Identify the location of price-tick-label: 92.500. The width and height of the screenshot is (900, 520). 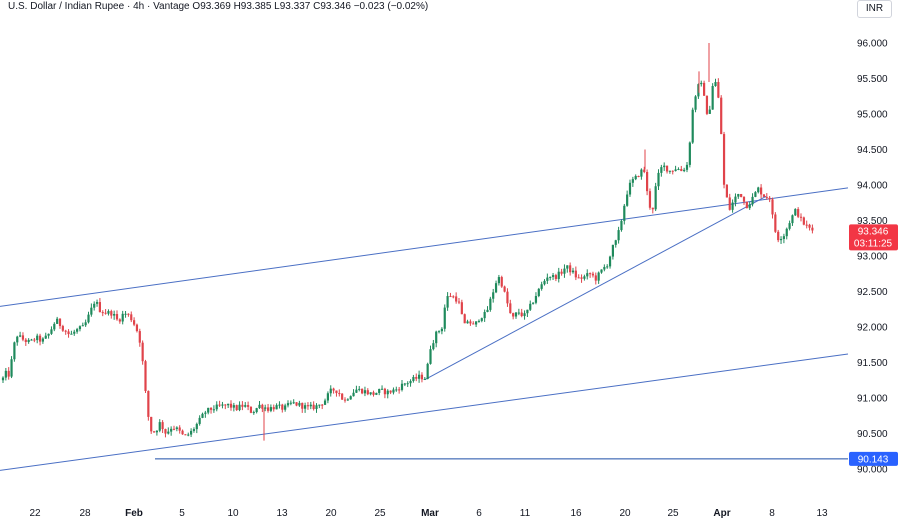
(872, 292).